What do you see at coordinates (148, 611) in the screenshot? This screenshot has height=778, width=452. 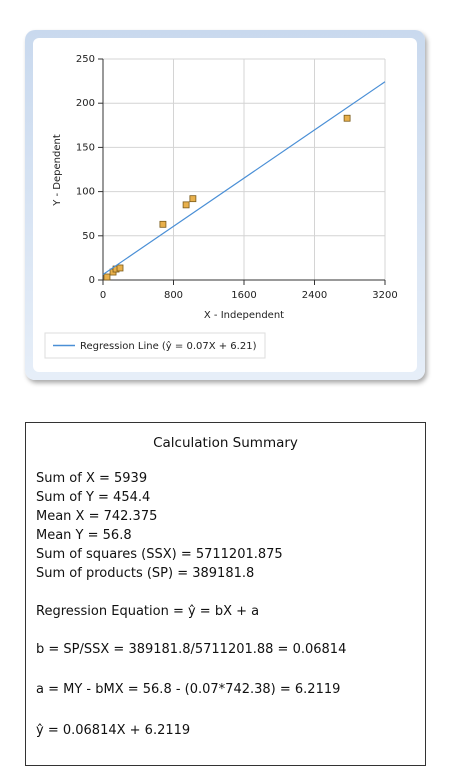 I see `summary-line: Regression Equation = ŷ = bX + a` at bounding box center [148, 611].